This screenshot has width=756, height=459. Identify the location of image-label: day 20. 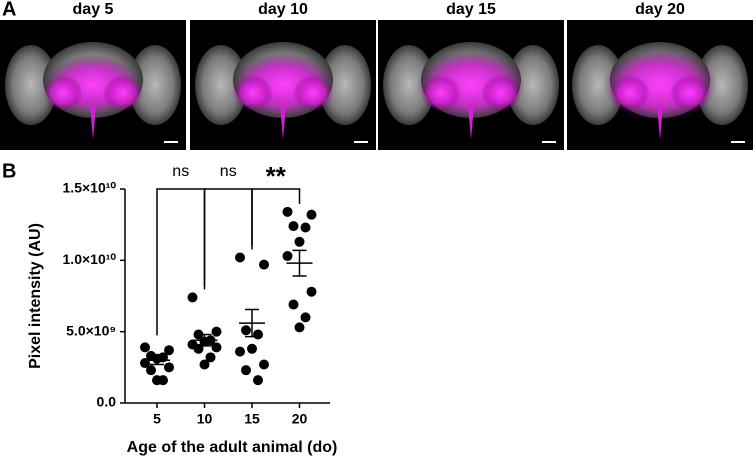
(660, 9).